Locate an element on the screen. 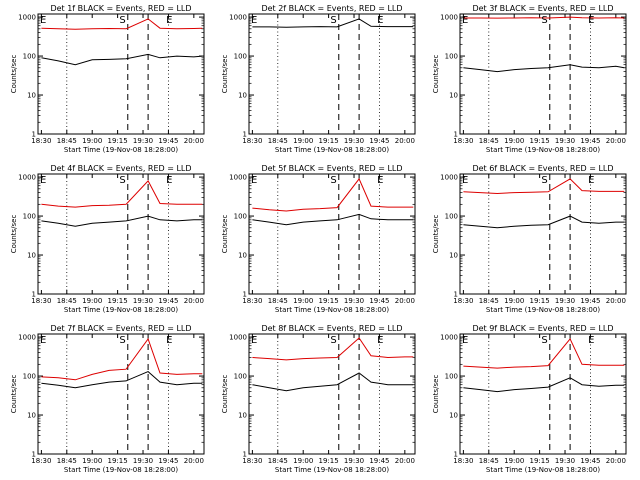 The image size is (640, 480). panel-title: Det 4f BLACK = Events, RED = LLD is located at coordinates (120, 168).